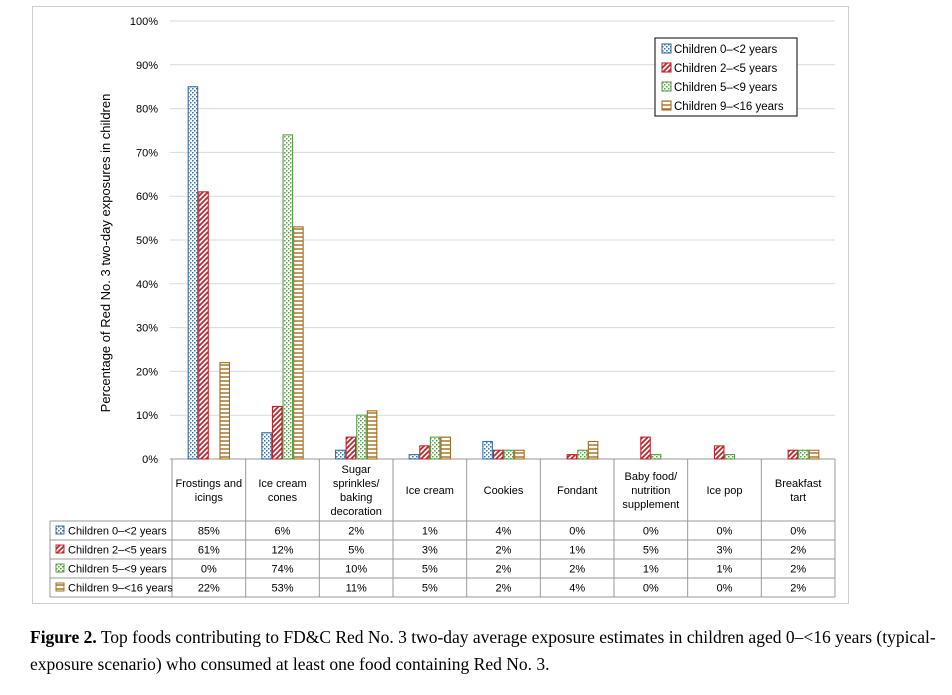 The width and height of the screenshot is (952, 695). What do you see at coordinates (356, 589) in the screenshot?
I see `table-cell-value: 11%` at bounding box center [356, 589].